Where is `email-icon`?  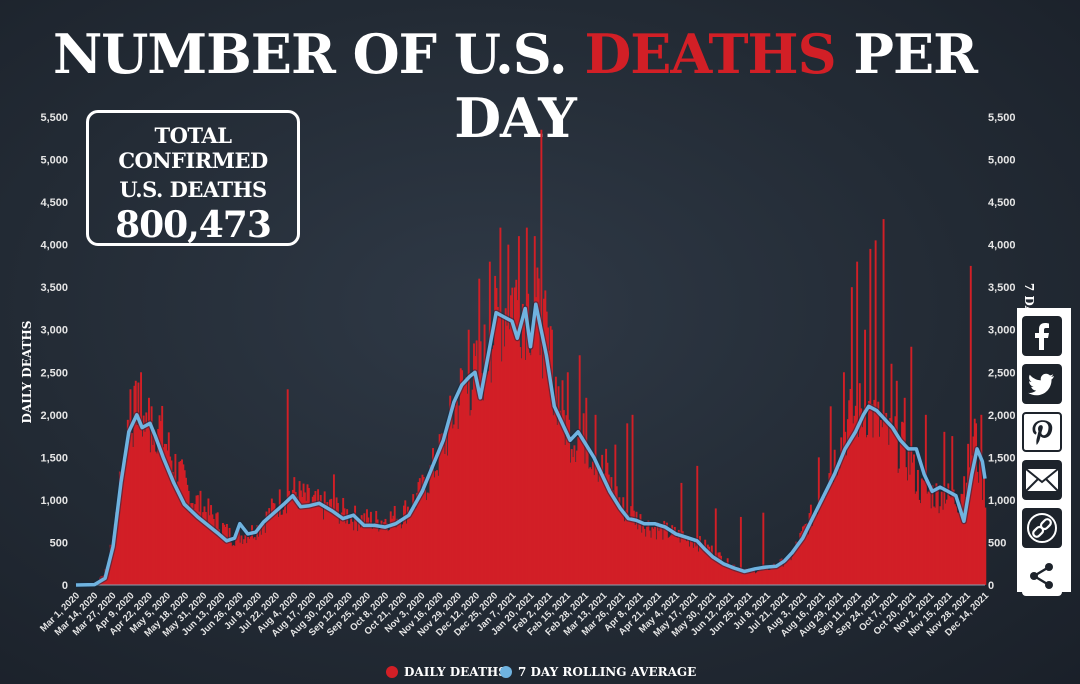
email-icon is located at coordinates (1042, 480).